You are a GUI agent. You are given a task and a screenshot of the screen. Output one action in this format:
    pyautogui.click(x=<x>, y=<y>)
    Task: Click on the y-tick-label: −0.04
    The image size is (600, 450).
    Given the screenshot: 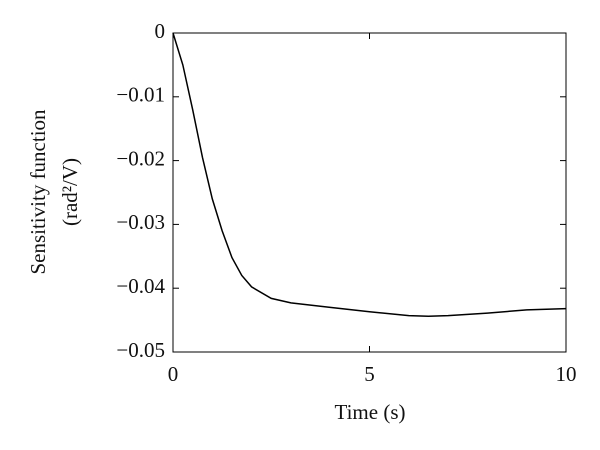 What is the action you would take?
    pyautogui.click(x=140, y=286)
    